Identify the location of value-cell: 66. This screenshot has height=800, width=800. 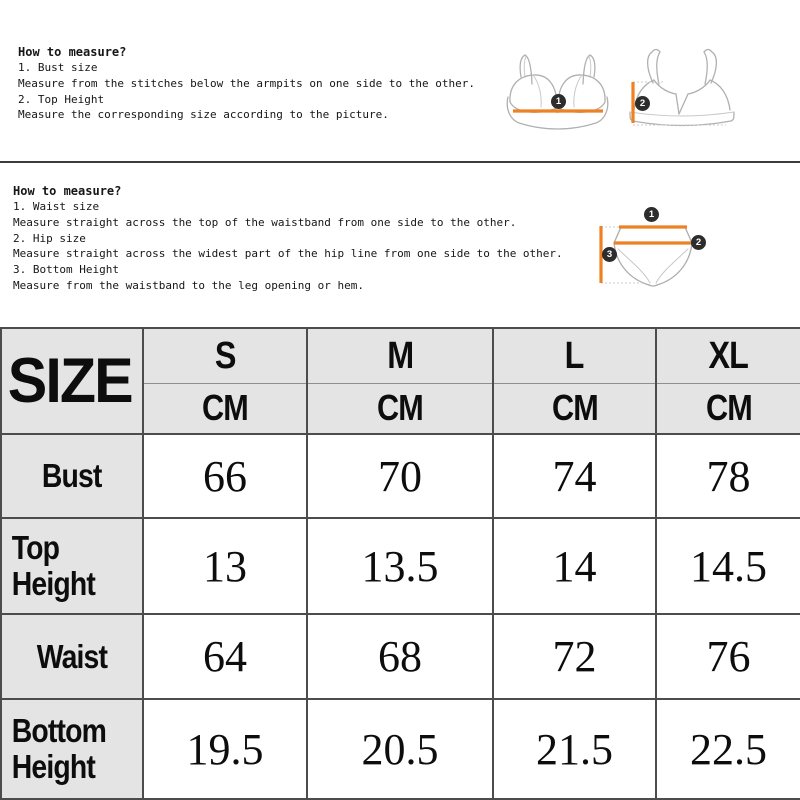
(225, 476).